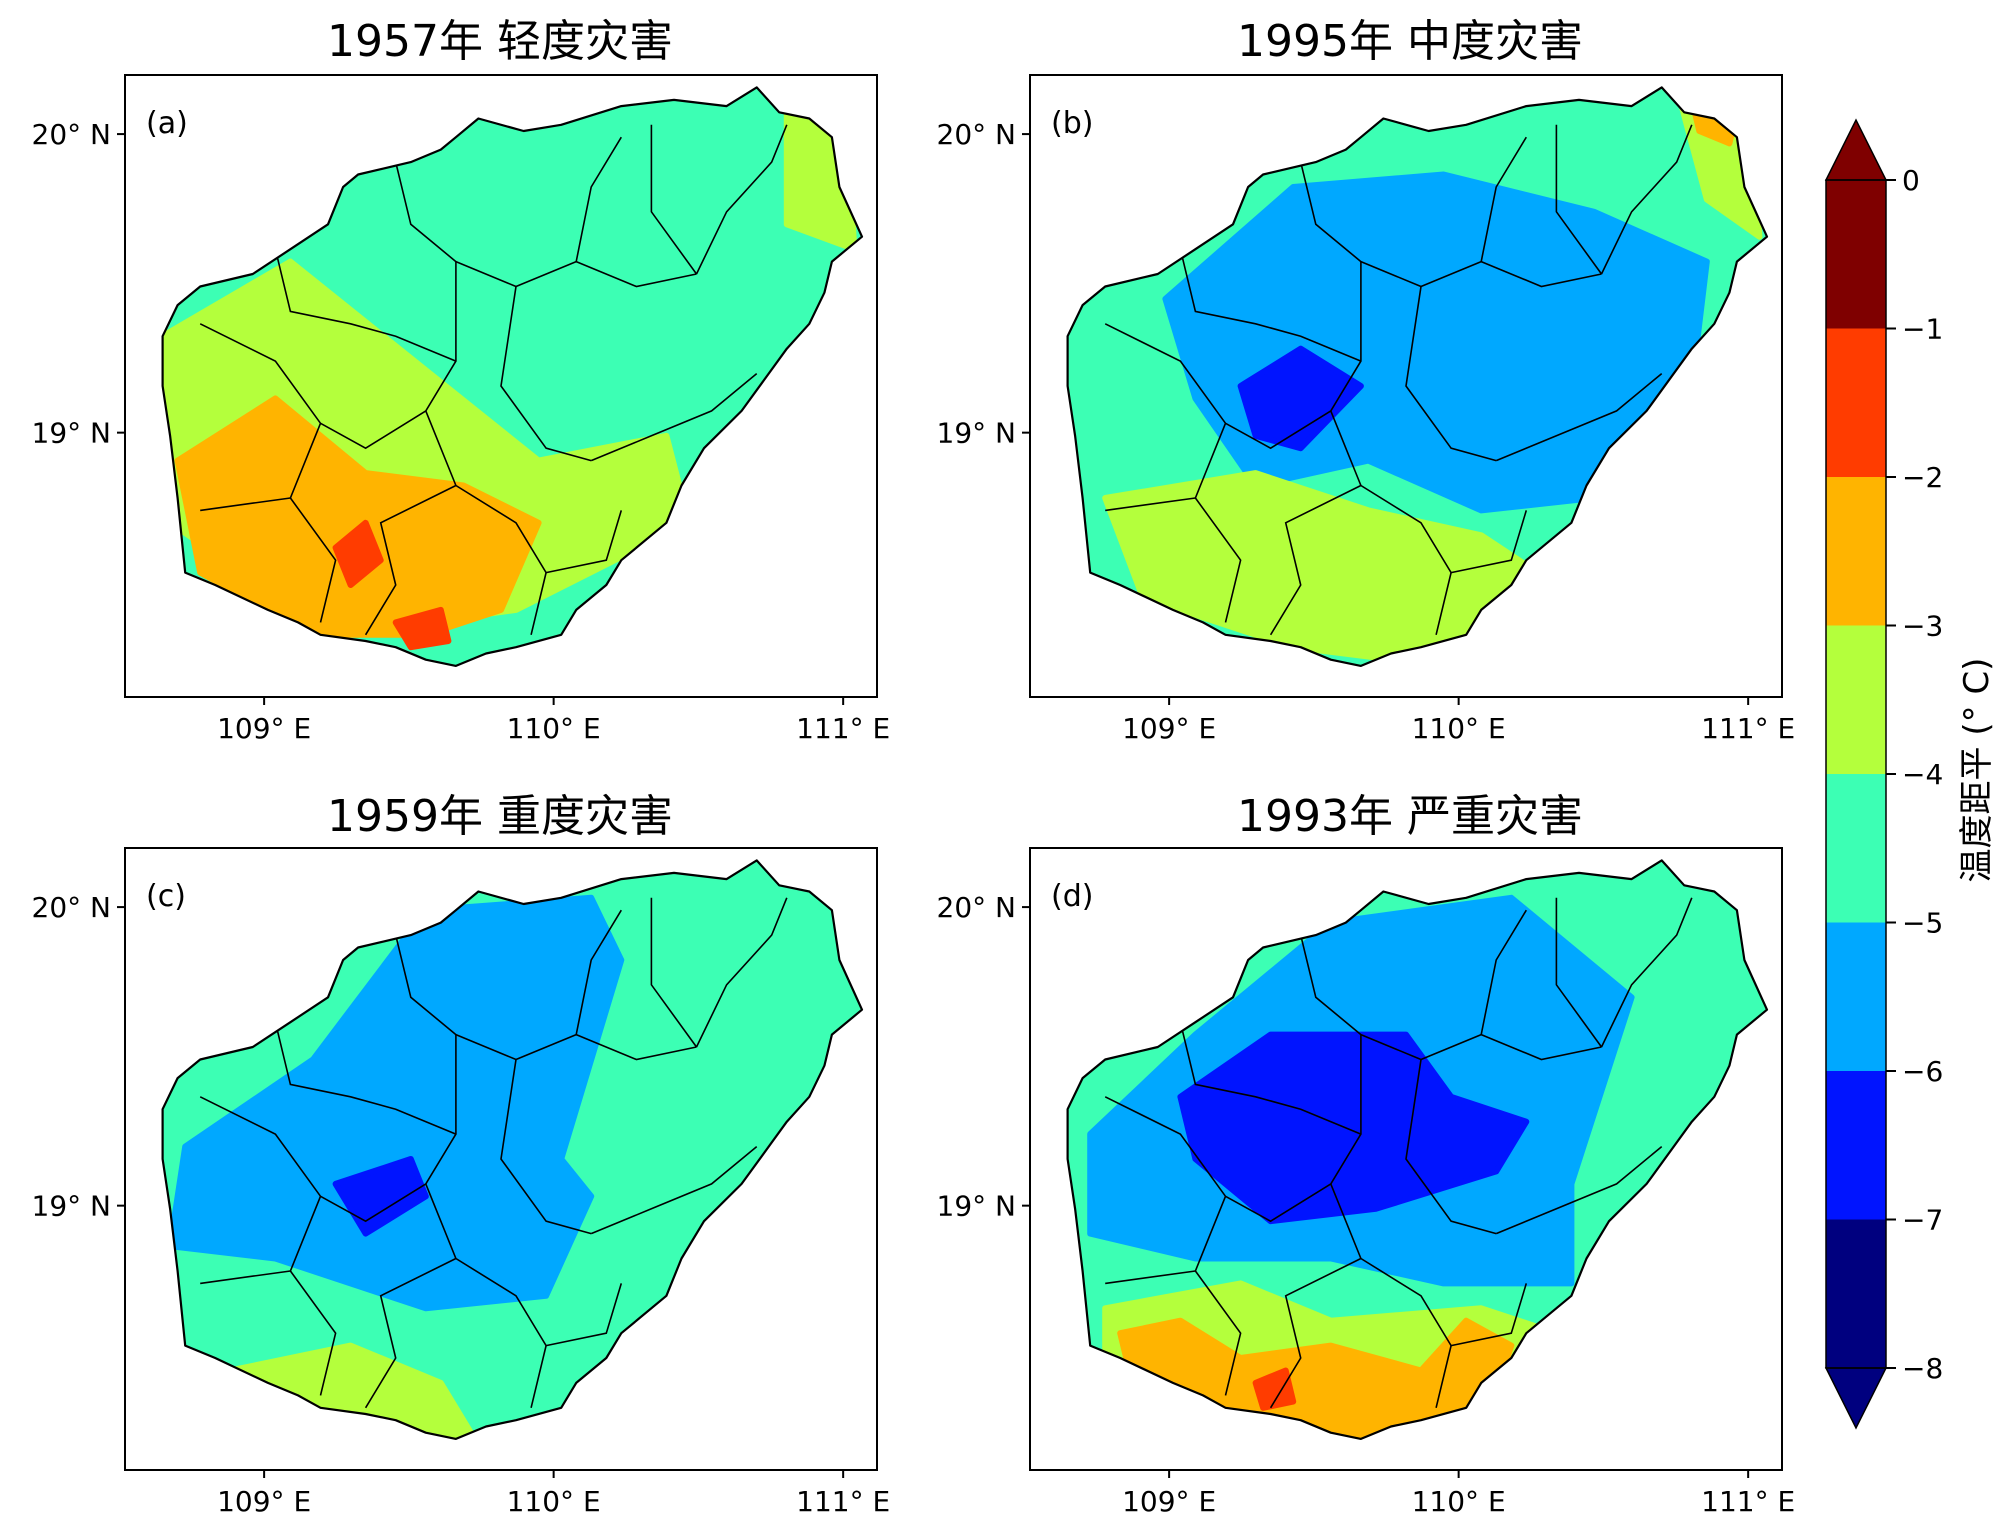  What do you see at coordinates (1922, 774) in the screenshot?
I see `colorbar-tick-label: −4` at bounding box center [1922, 774].